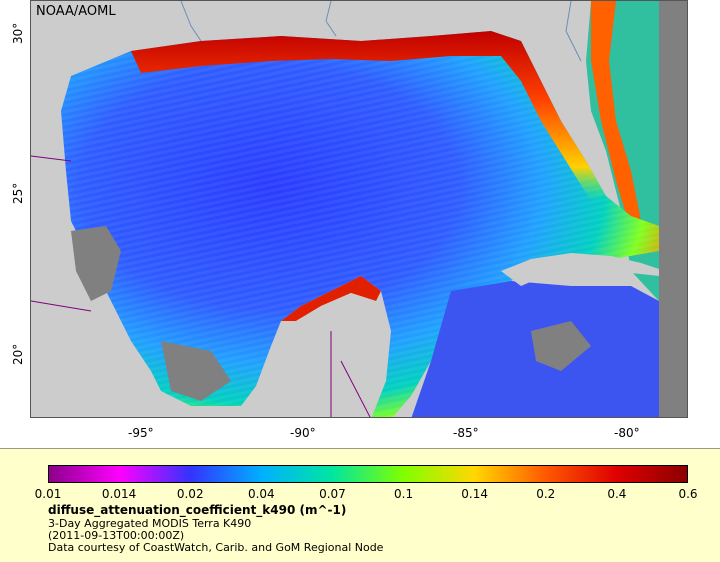 The image size is (720, 562). I want to click on lon-tick: -80°, so click(627, 433).